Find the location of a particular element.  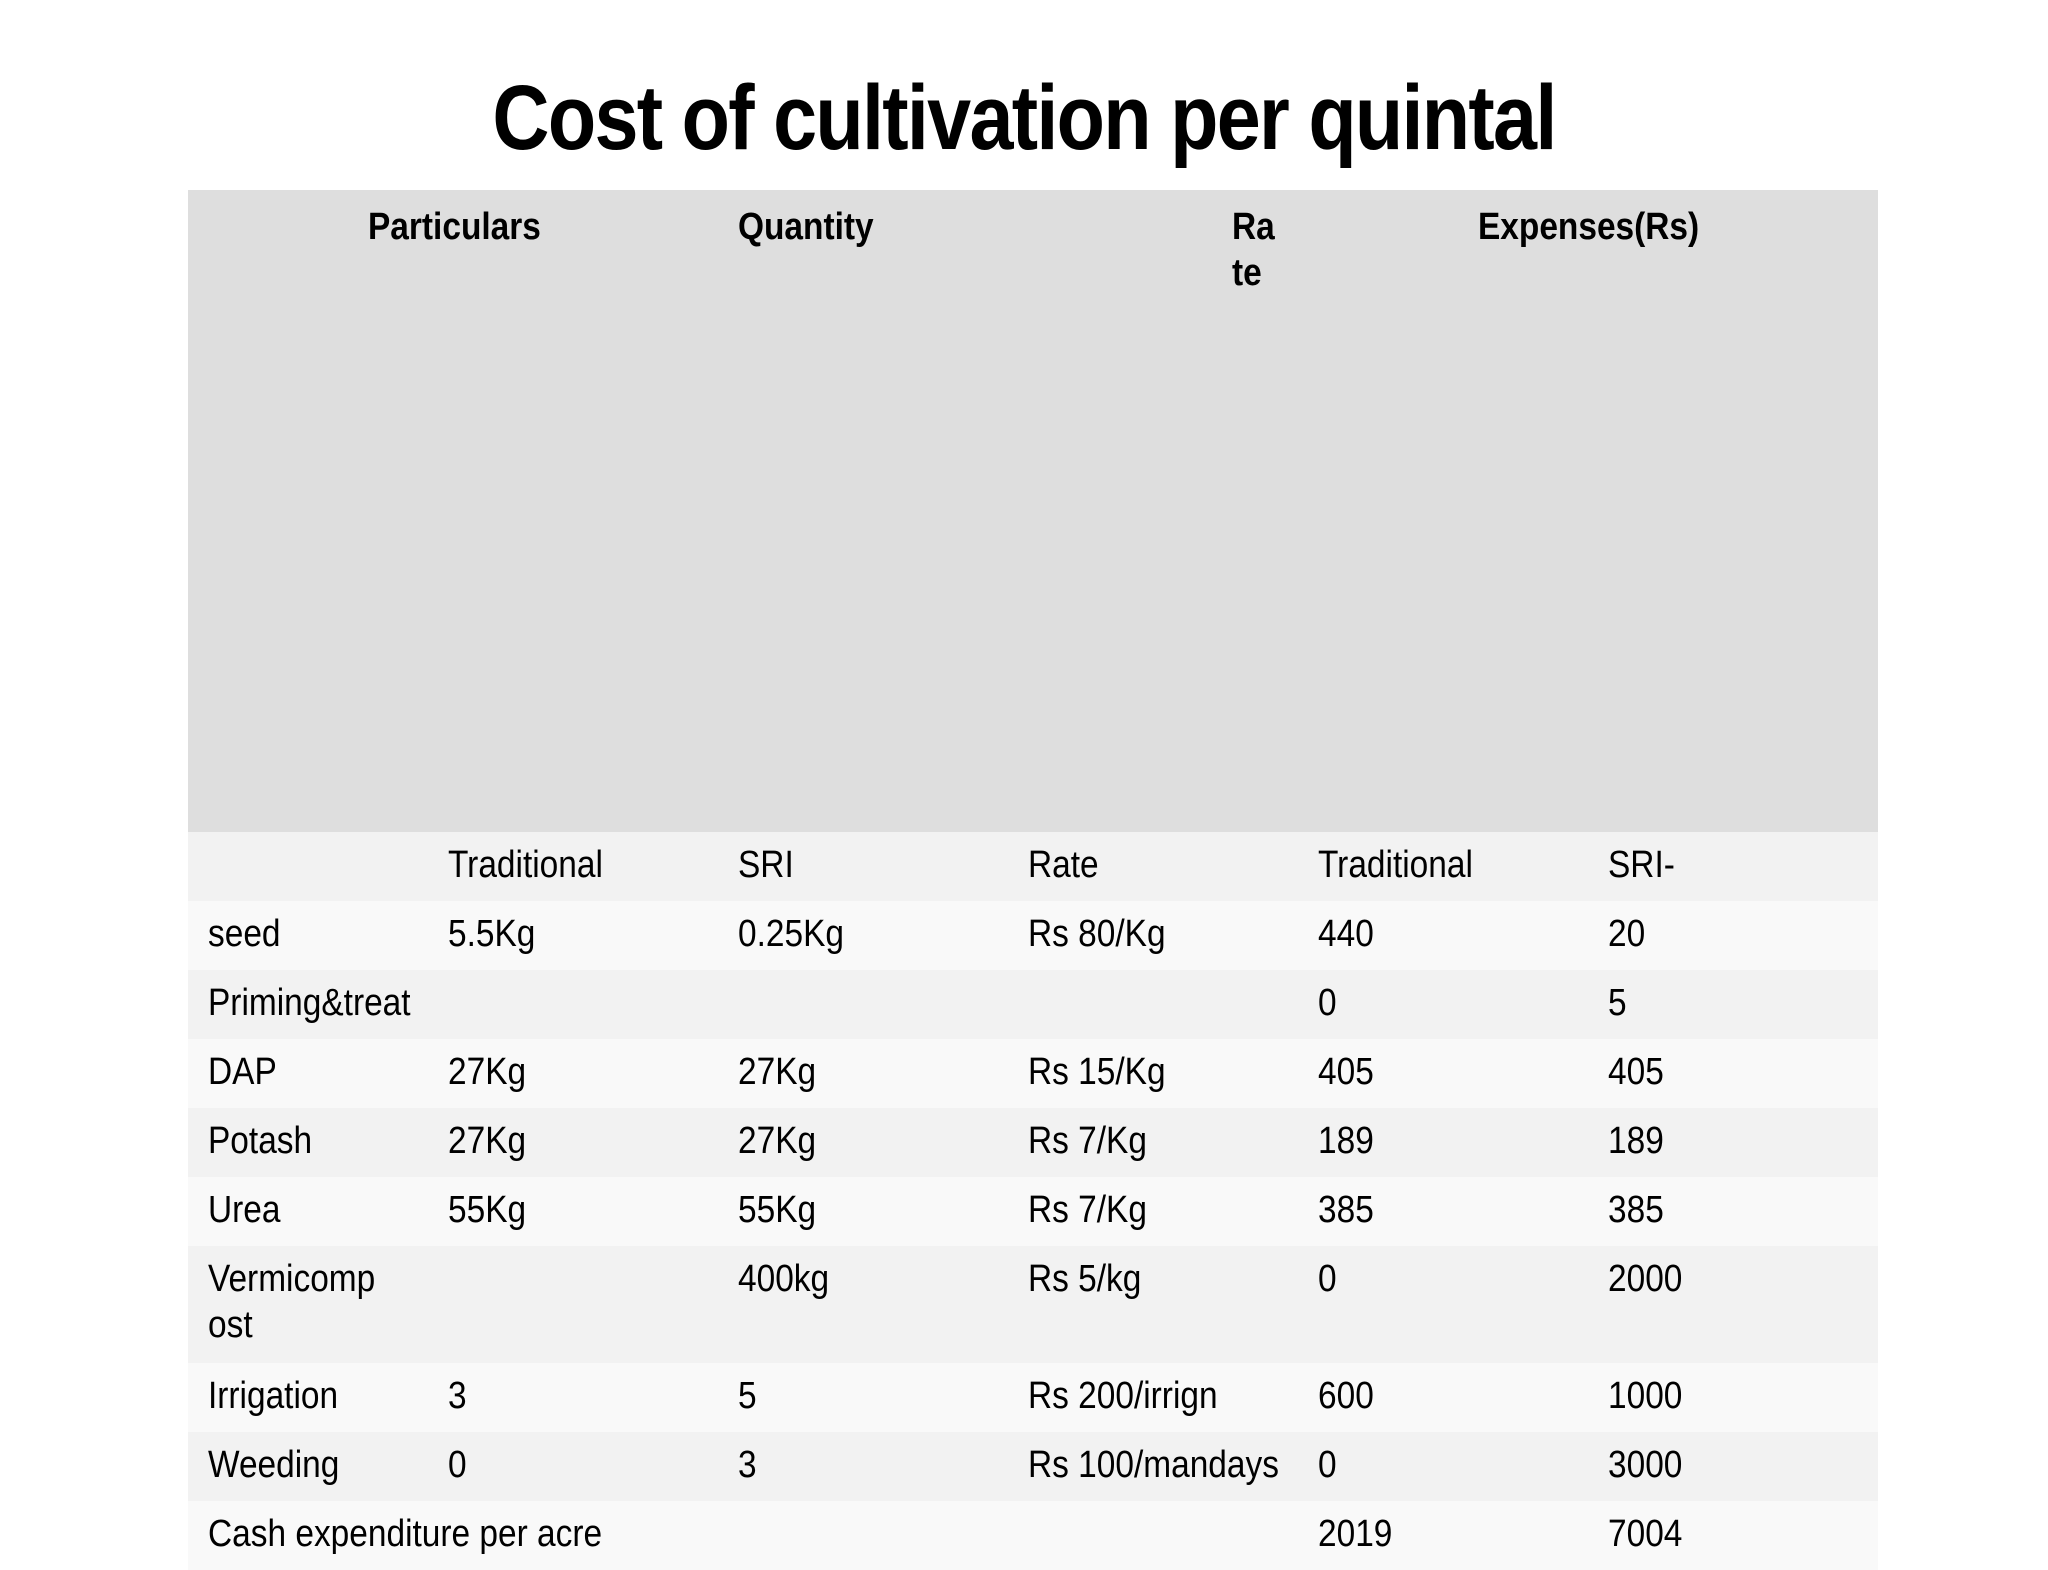

header-expenses: Expenses(Rs) is located at coordinates (1589, 227).